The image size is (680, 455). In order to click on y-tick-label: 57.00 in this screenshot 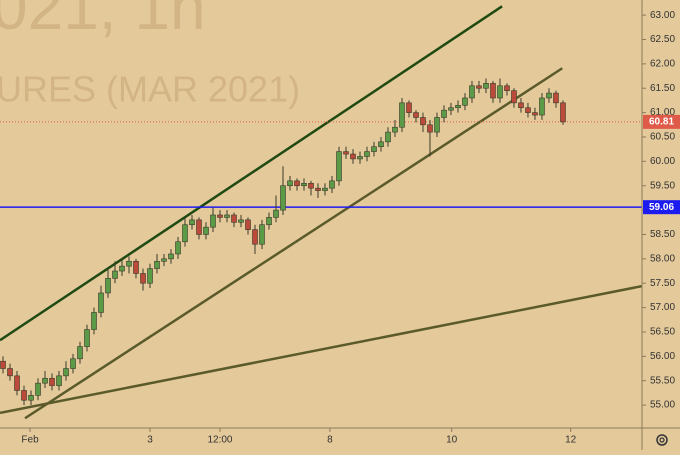, I will do `click(662, 307)`.